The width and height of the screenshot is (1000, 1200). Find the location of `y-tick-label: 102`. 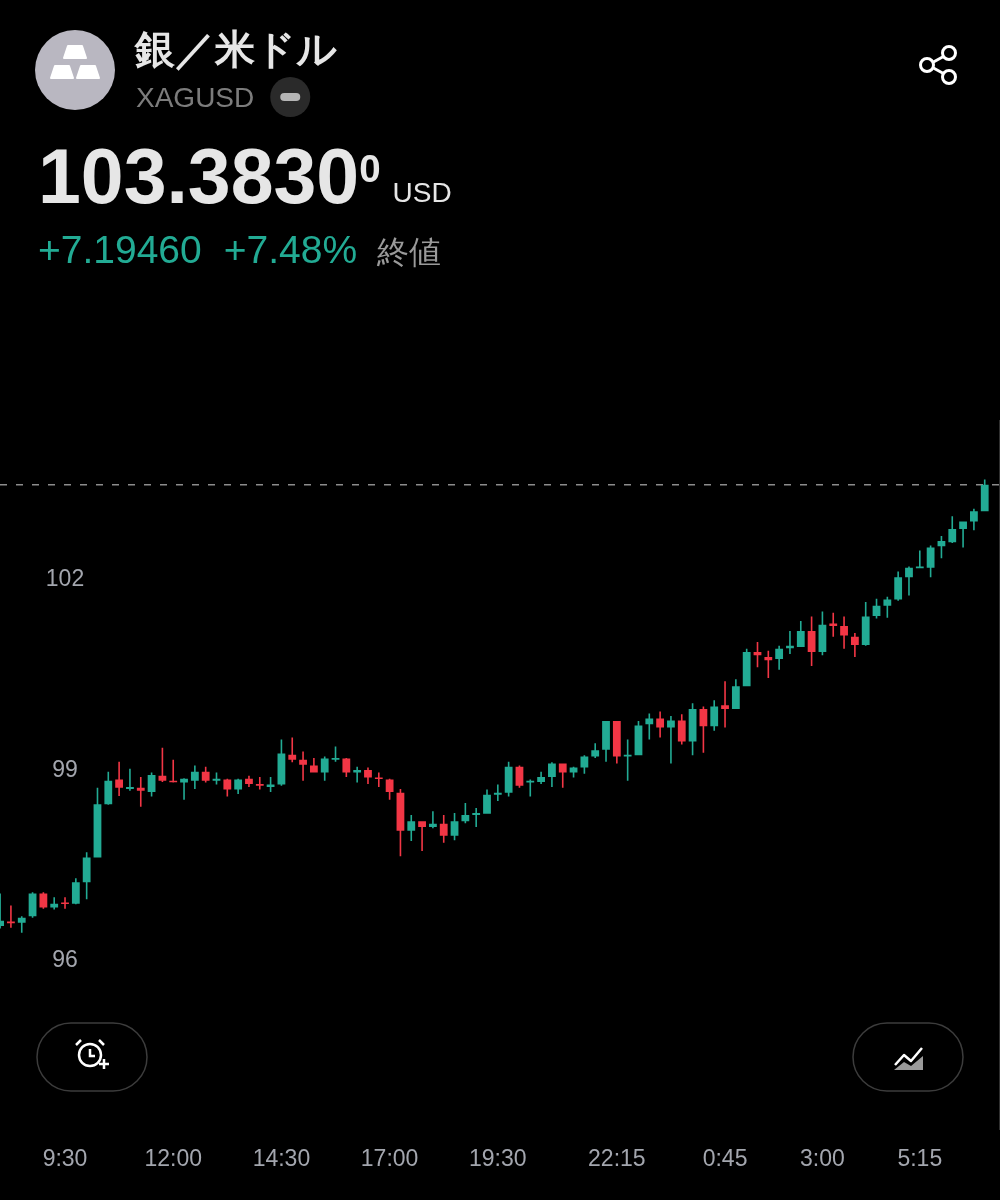

y-tick-label: 102 is located at coordinates (65, 578).